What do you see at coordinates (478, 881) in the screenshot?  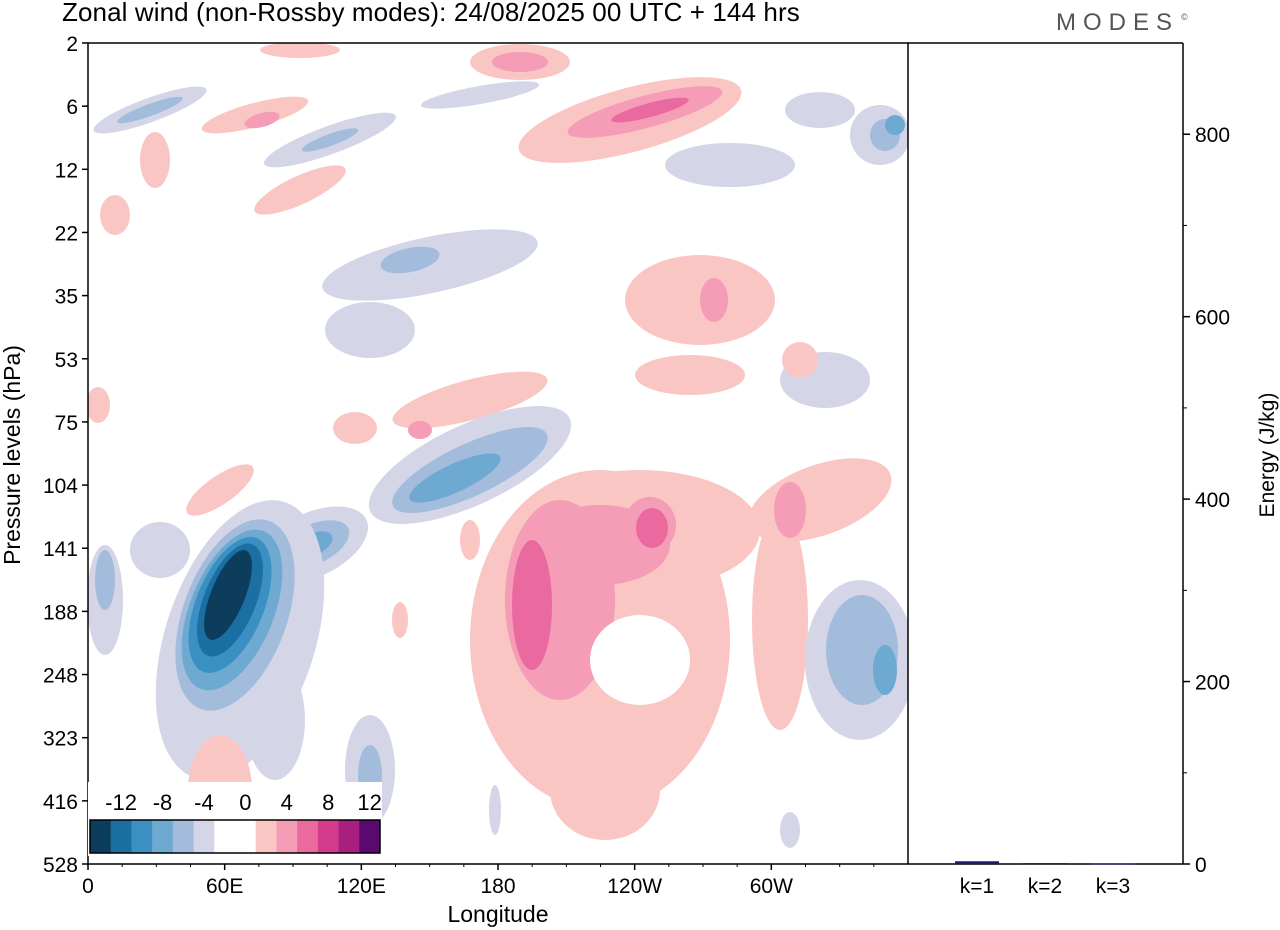 I see `longitude-axis: 0 60E 120E 180 120W 60W` at bounding box center [478, 881].